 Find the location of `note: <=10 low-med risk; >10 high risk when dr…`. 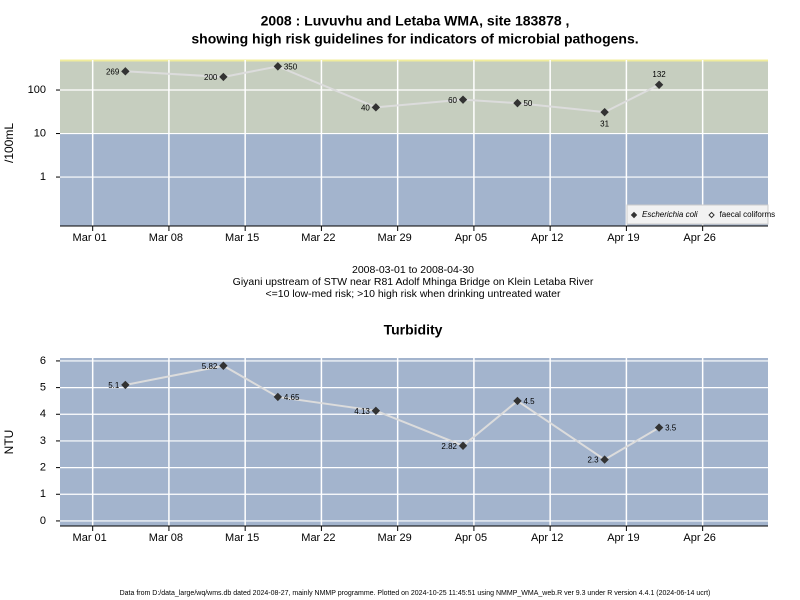

note: <=10 low-med risk; >10 high risk when dr… is located at coordinates (413, 294).